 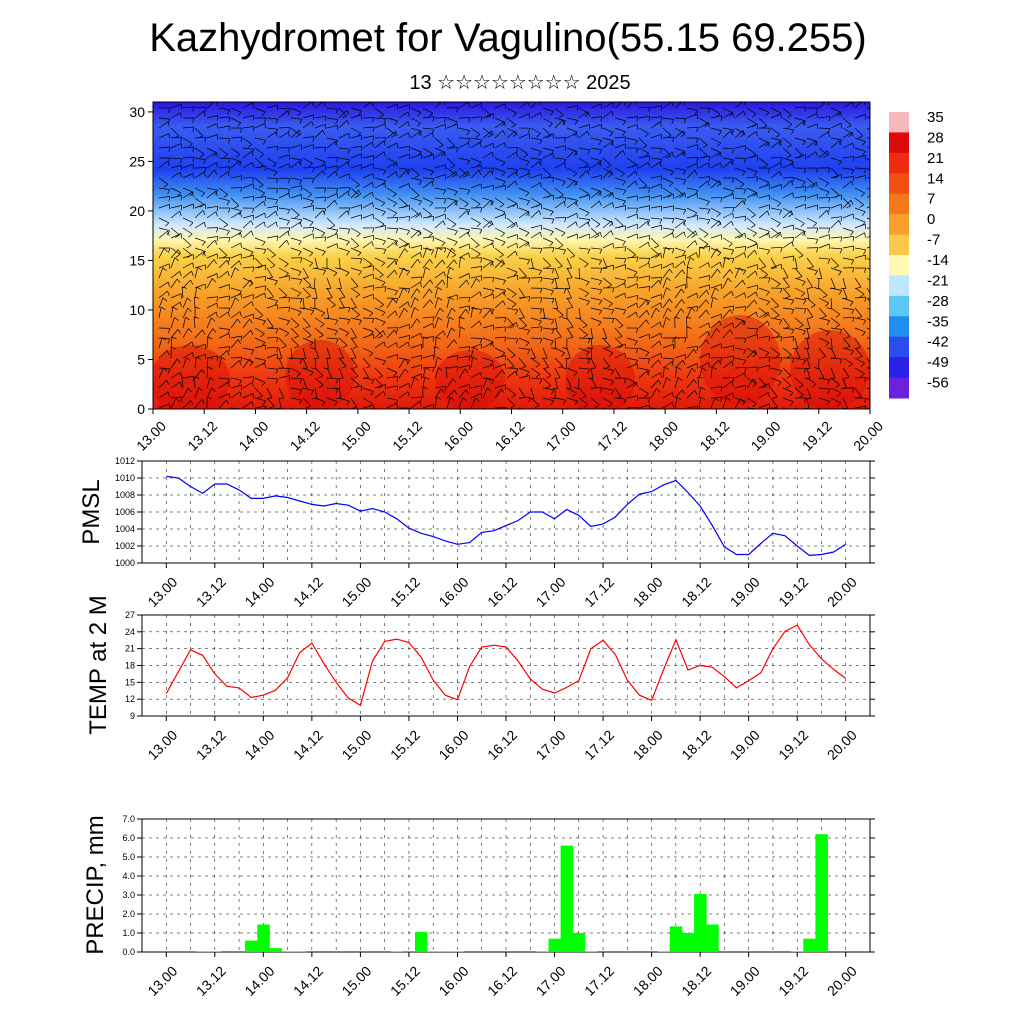 I want to click on y-tick-label: 0.0, so click(x=128, y=952).